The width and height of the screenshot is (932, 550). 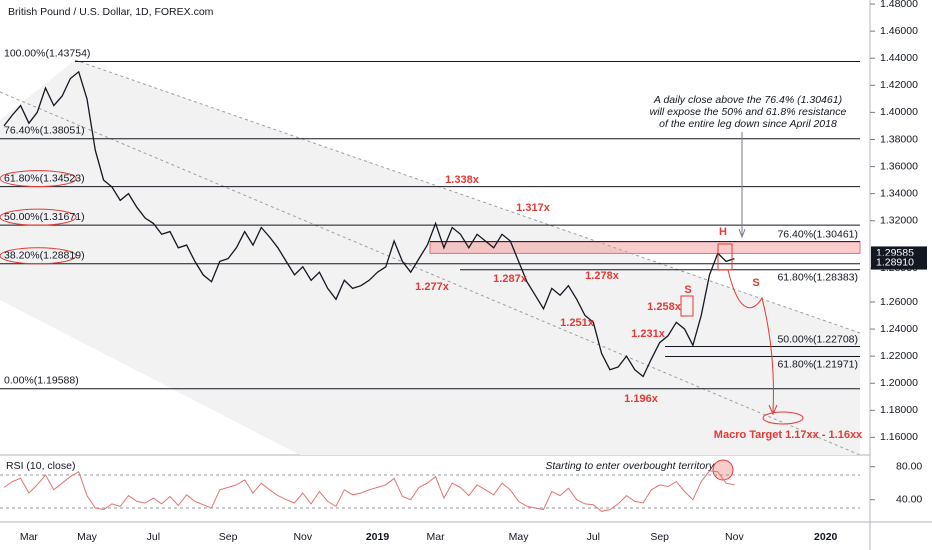 I want to click on y-tick-label: 1.32000, so click(x=899, y=221).